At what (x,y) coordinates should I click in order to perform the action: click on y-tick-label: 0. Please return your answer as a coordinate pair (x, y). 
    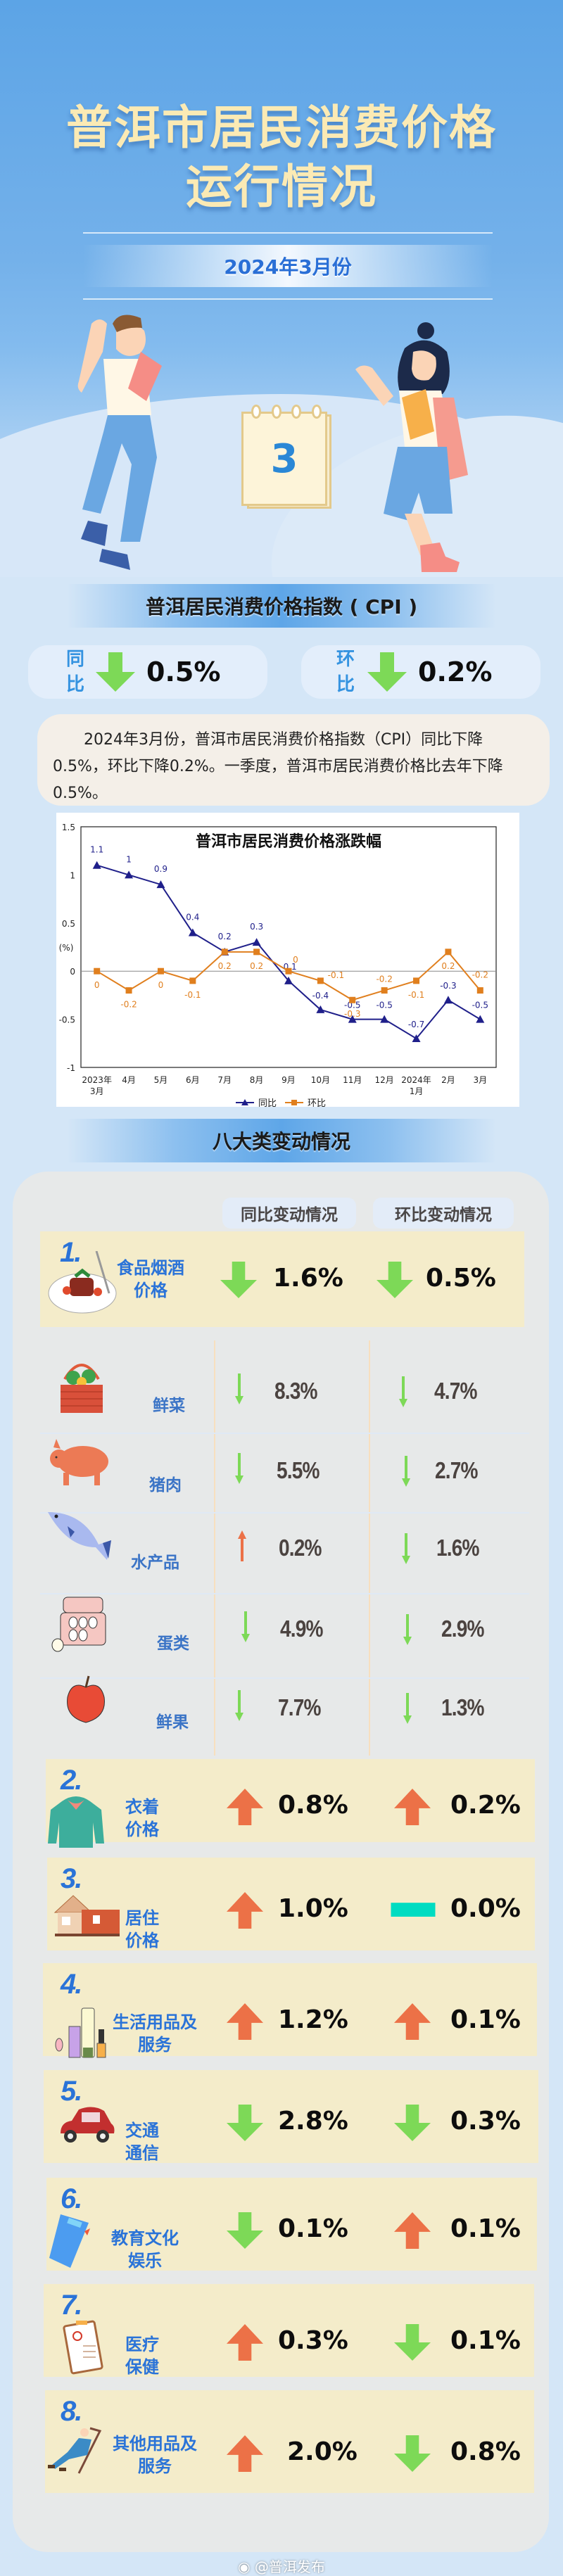
    Looking at the image, I should click on (72, 972).